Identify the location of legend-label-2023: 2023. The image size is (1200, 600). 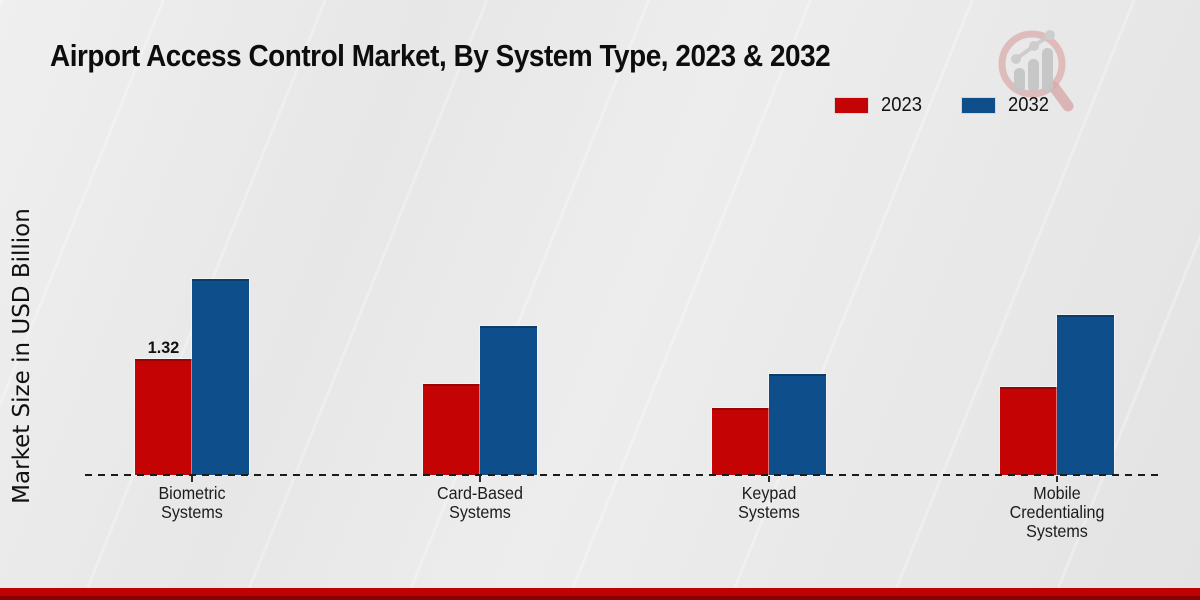
(901, 105).